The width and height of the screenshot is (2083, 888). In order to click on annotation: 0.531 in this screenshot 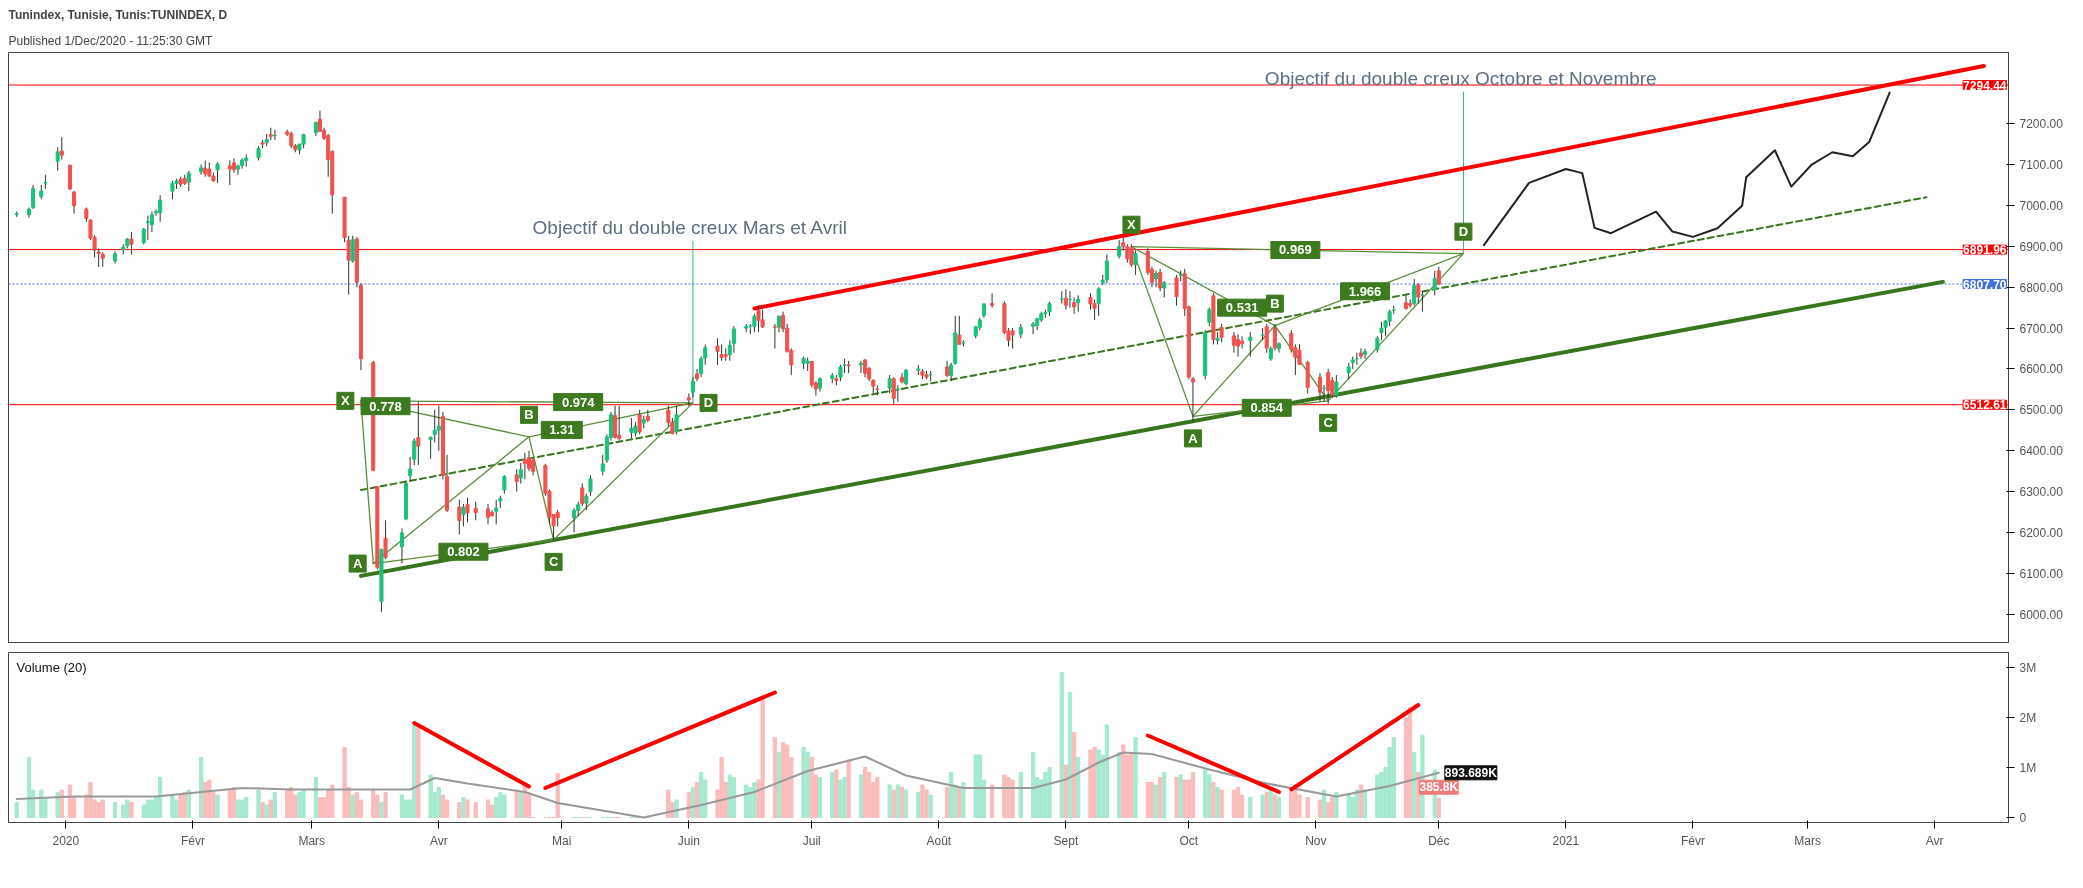, I will do `click(1242, 308)`.